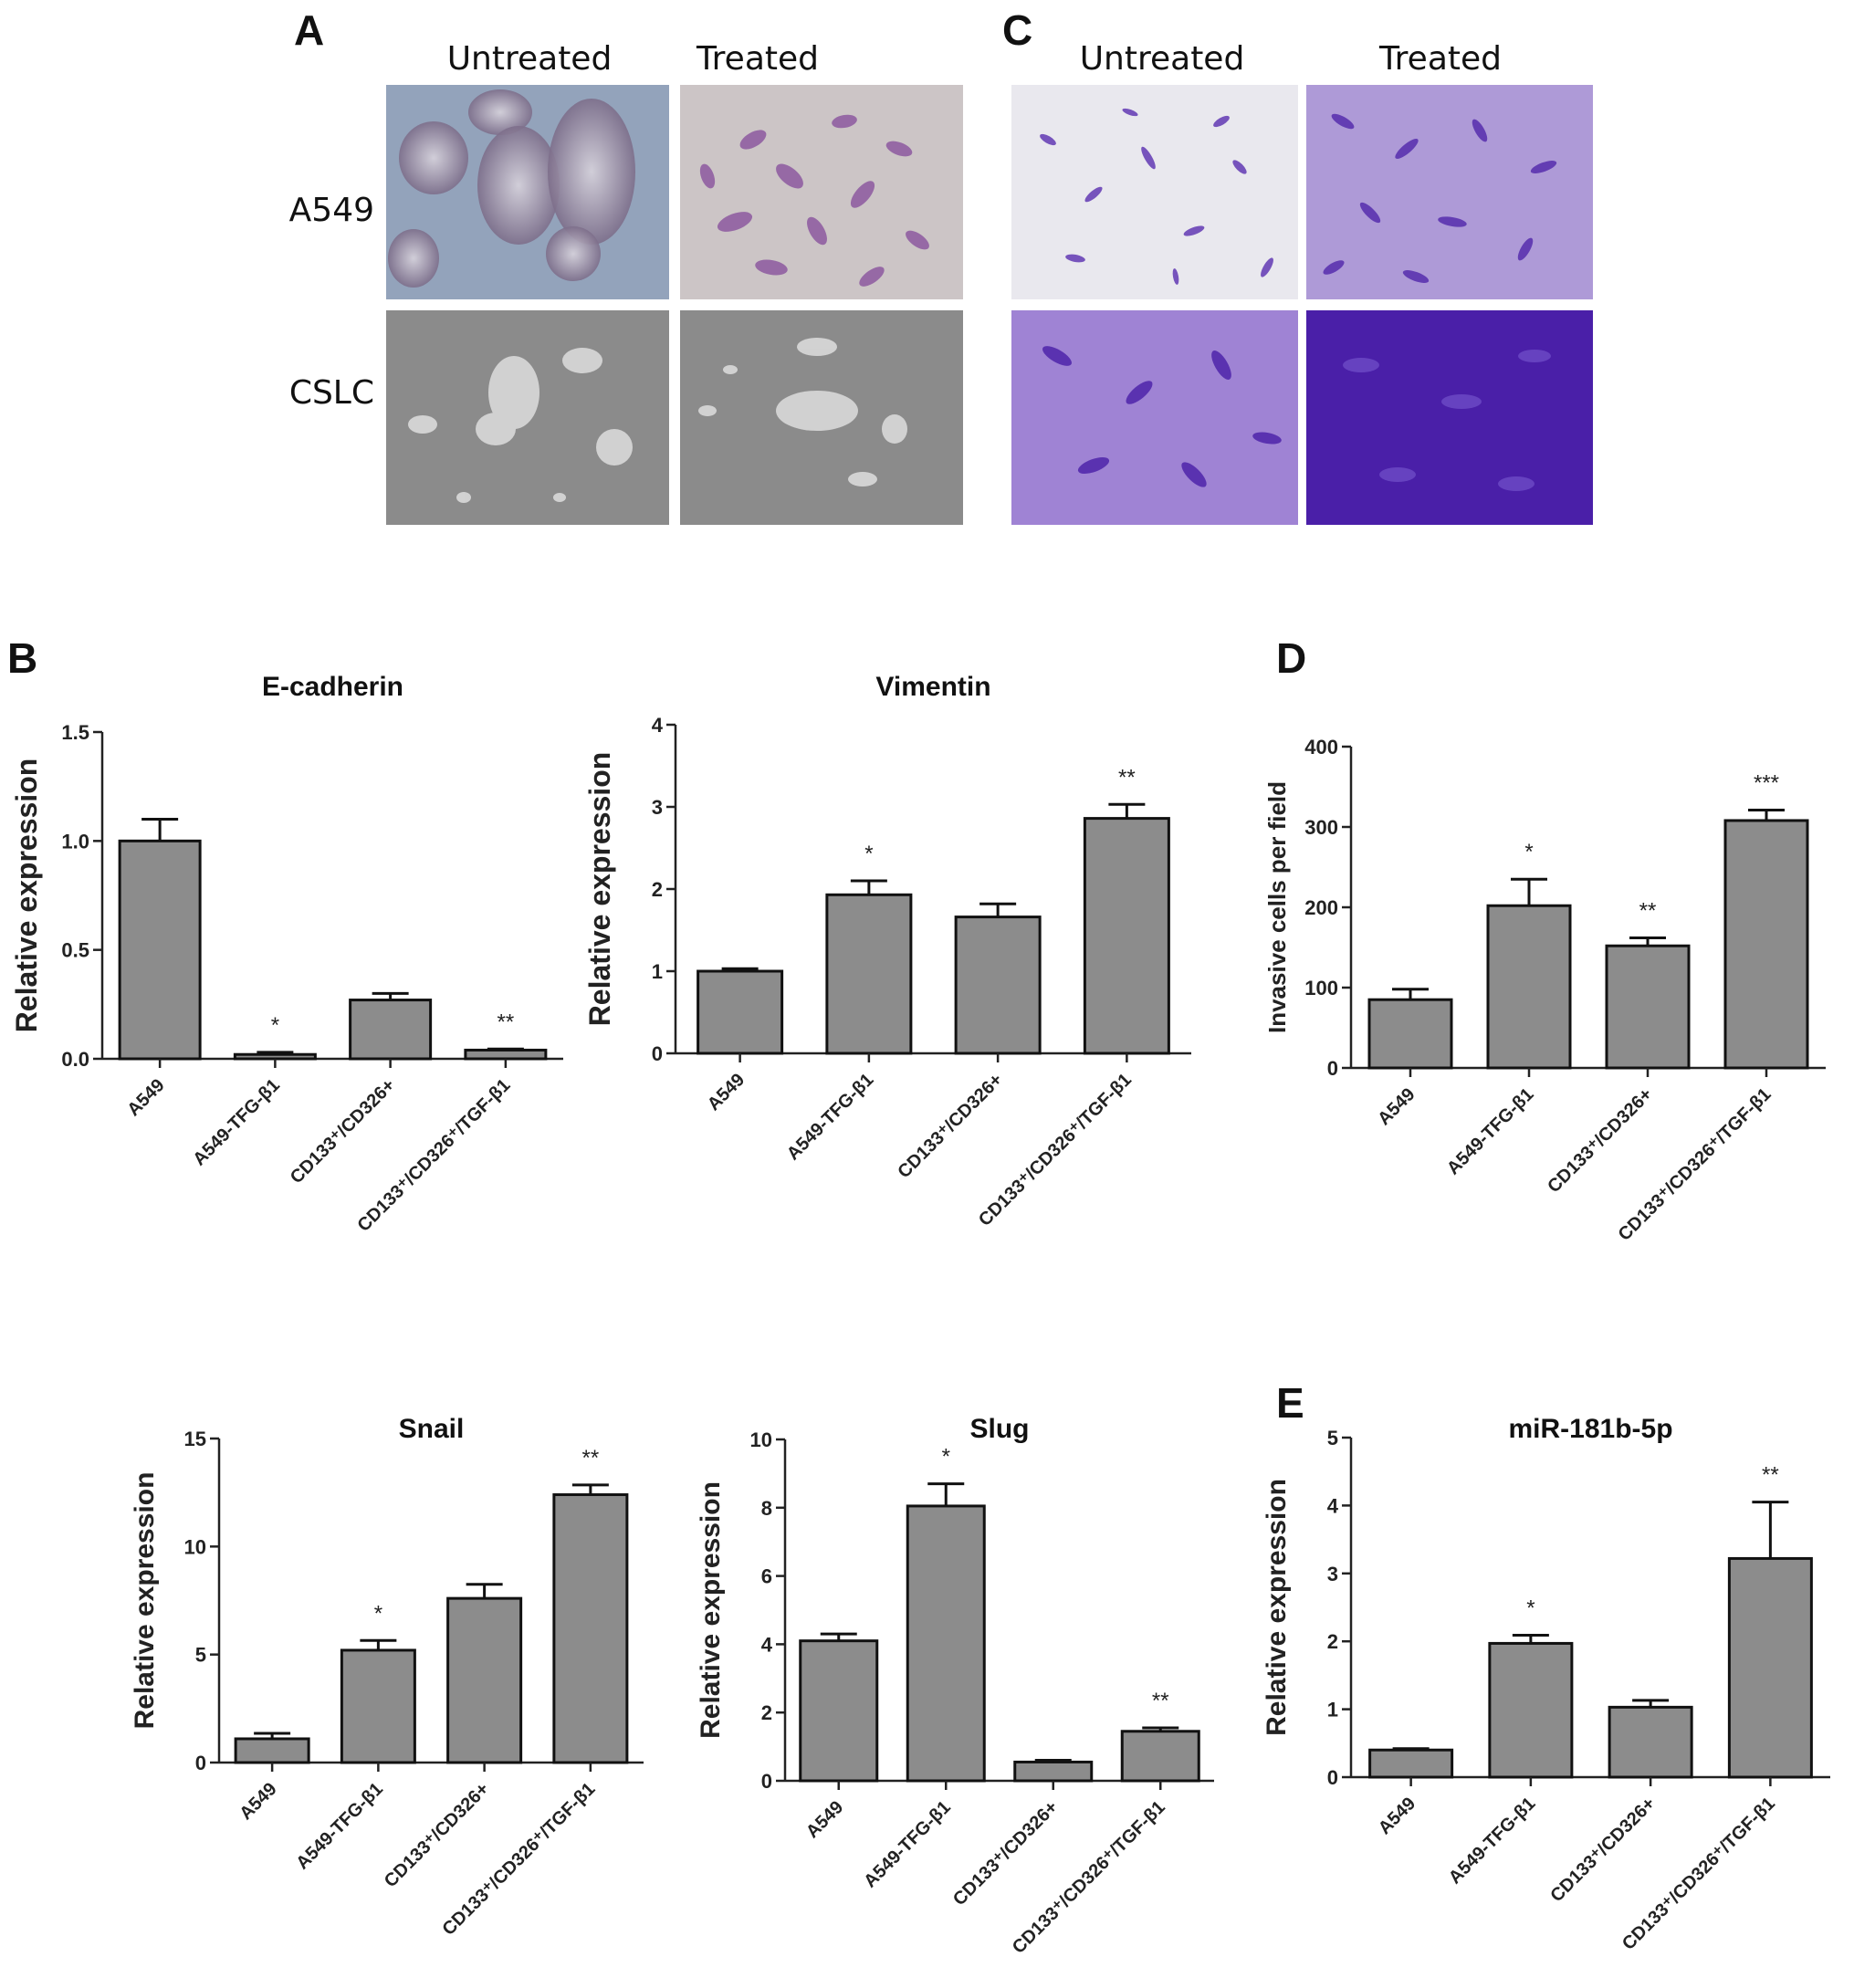  I want to click on y-tick-label: 5, so click(1332, 1438).